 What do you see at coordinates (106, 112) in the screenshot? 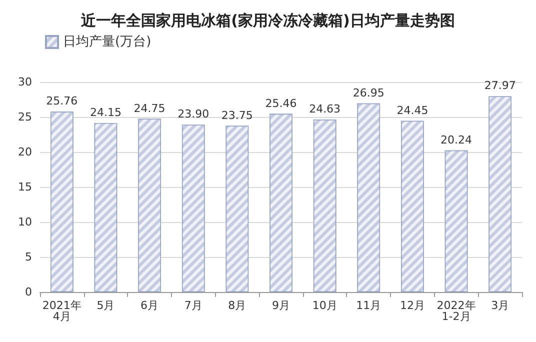
I see `data-label: 24.15` at bounding box center [106, 112].